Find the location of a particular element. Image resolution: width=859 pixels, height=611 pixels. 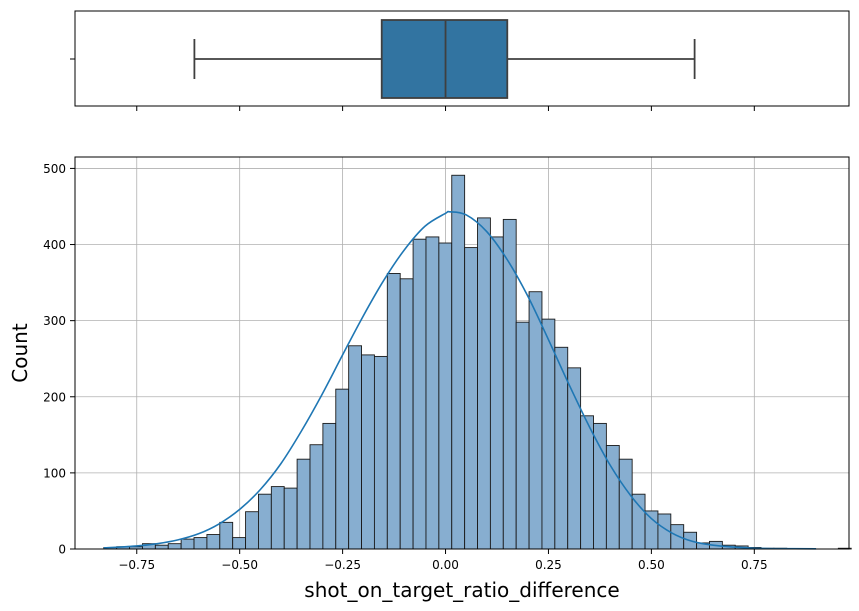

x-tick-label: −0.50 is located at coordinates (239, 565).